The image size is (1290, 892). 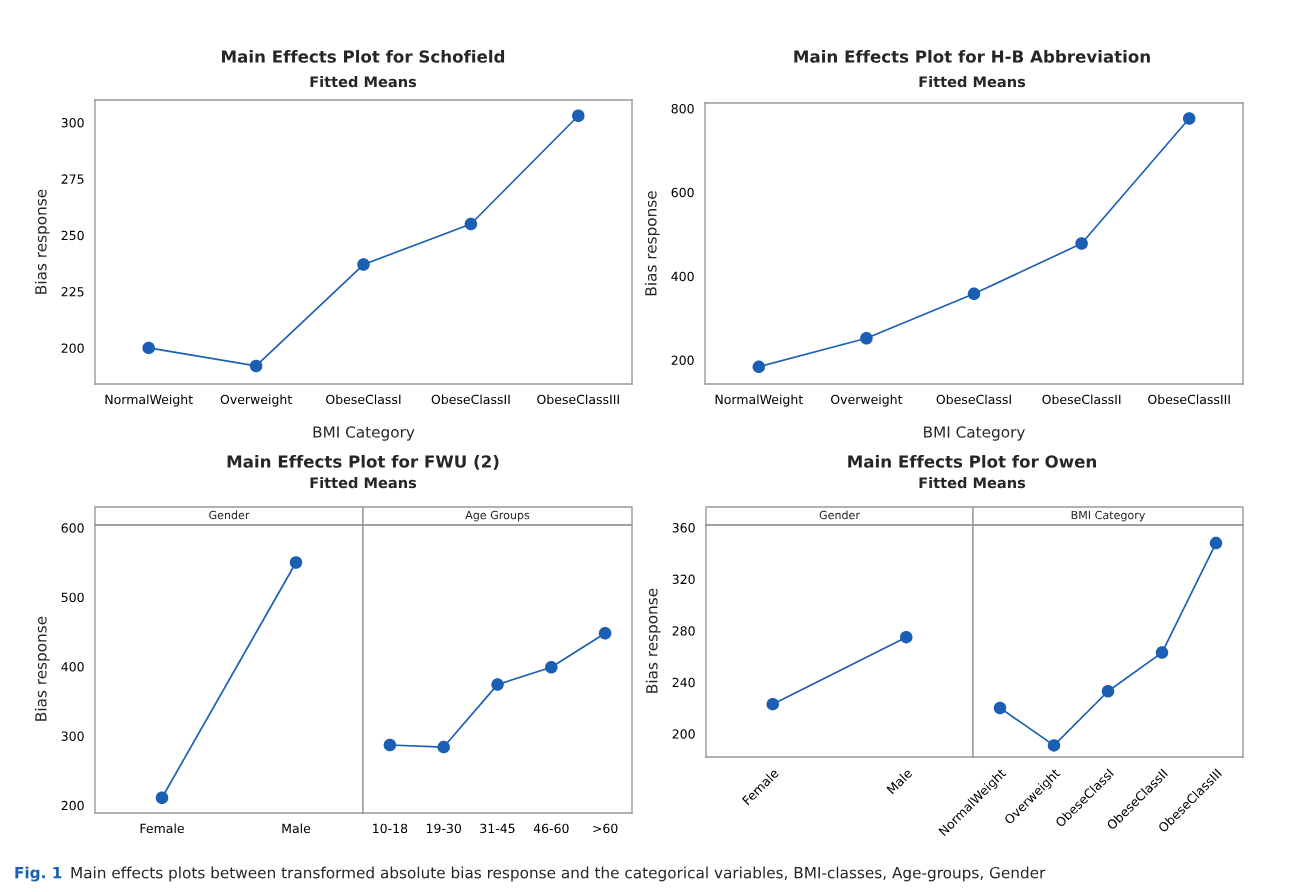 What do you see at coordinates (497, 828) in the screenshot?
I see `x-tick-label: 31-45` at bounding box center [497, 828].